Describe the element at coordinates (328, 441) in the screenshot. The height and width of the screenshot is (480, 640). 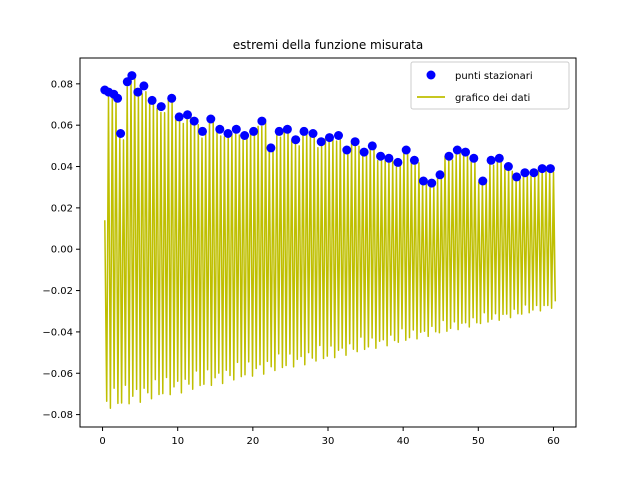
I see `x-tick-label: 30` at that location.